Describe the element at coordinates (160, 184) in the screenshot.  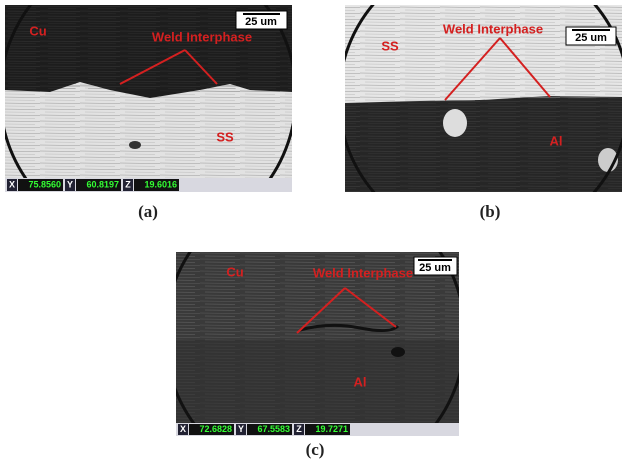
I see `readout-value: 19.6016` at that location.